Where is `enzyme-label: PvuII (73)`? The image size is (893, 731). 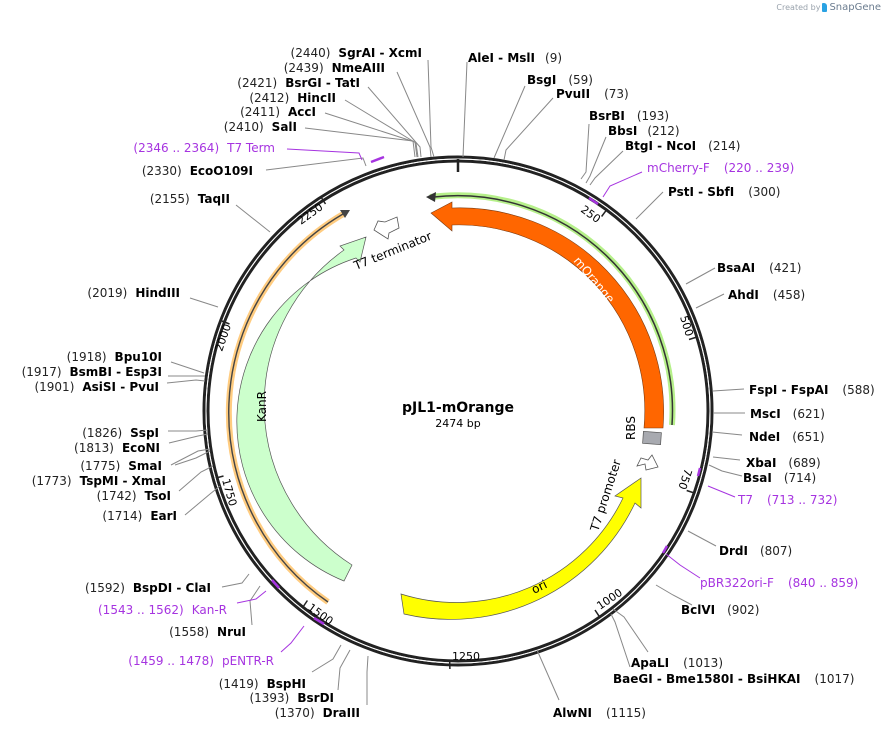
enzyme-label: PvuII (73) is located at coordinates (592, 94).